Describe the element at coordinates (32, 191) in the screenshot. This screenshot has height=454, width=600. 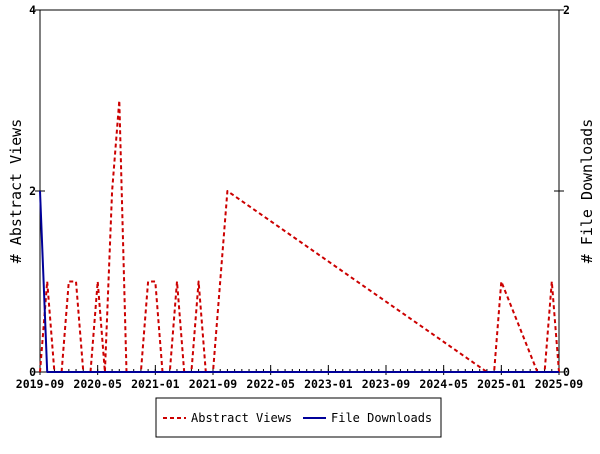
I see `y-left-tick-label: 2` at that location.